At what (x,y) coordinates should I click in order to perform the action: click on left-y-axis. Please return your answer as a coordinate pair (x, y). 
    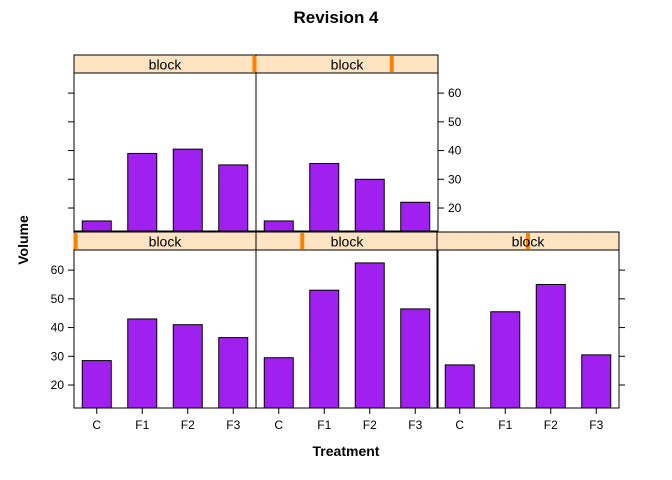
    Looking at the image, I should click on (71, 150).